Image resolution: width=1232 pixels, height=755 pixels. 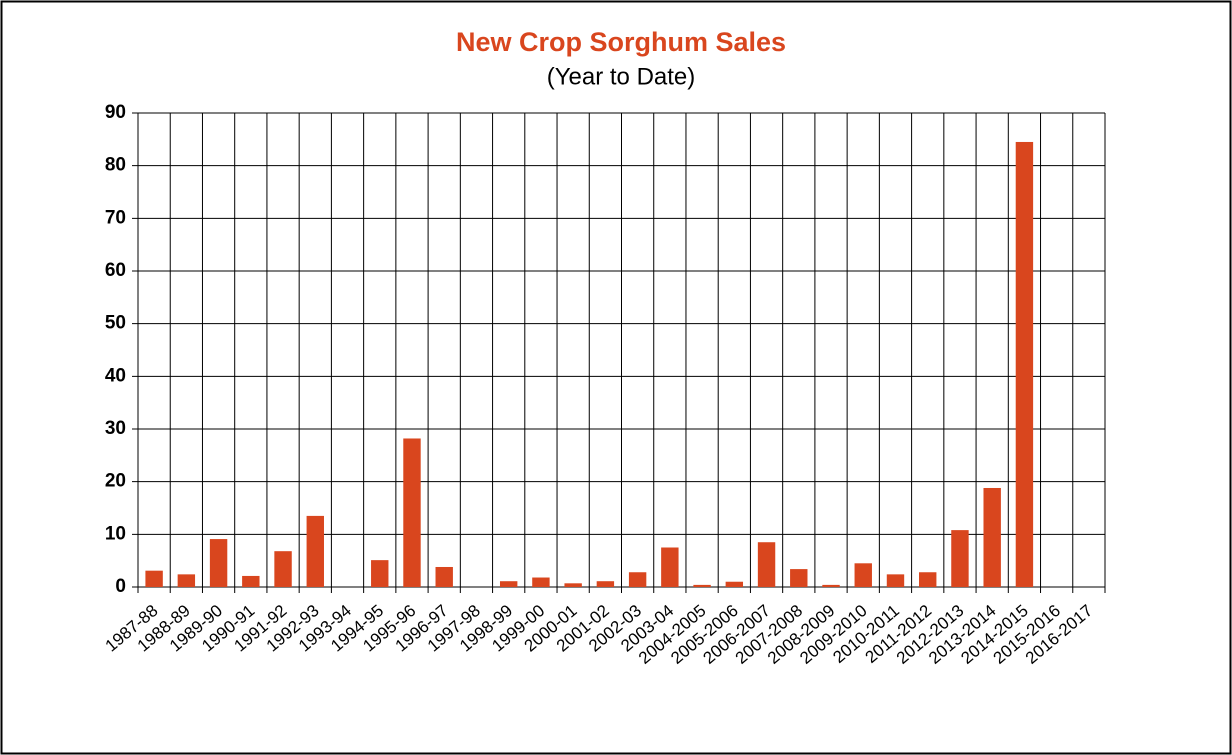 What do you see at coordinates (621, 76) in the screenshot?
I see `chart-subtitle: (Year to Date)` at bounding box center [621, 76].